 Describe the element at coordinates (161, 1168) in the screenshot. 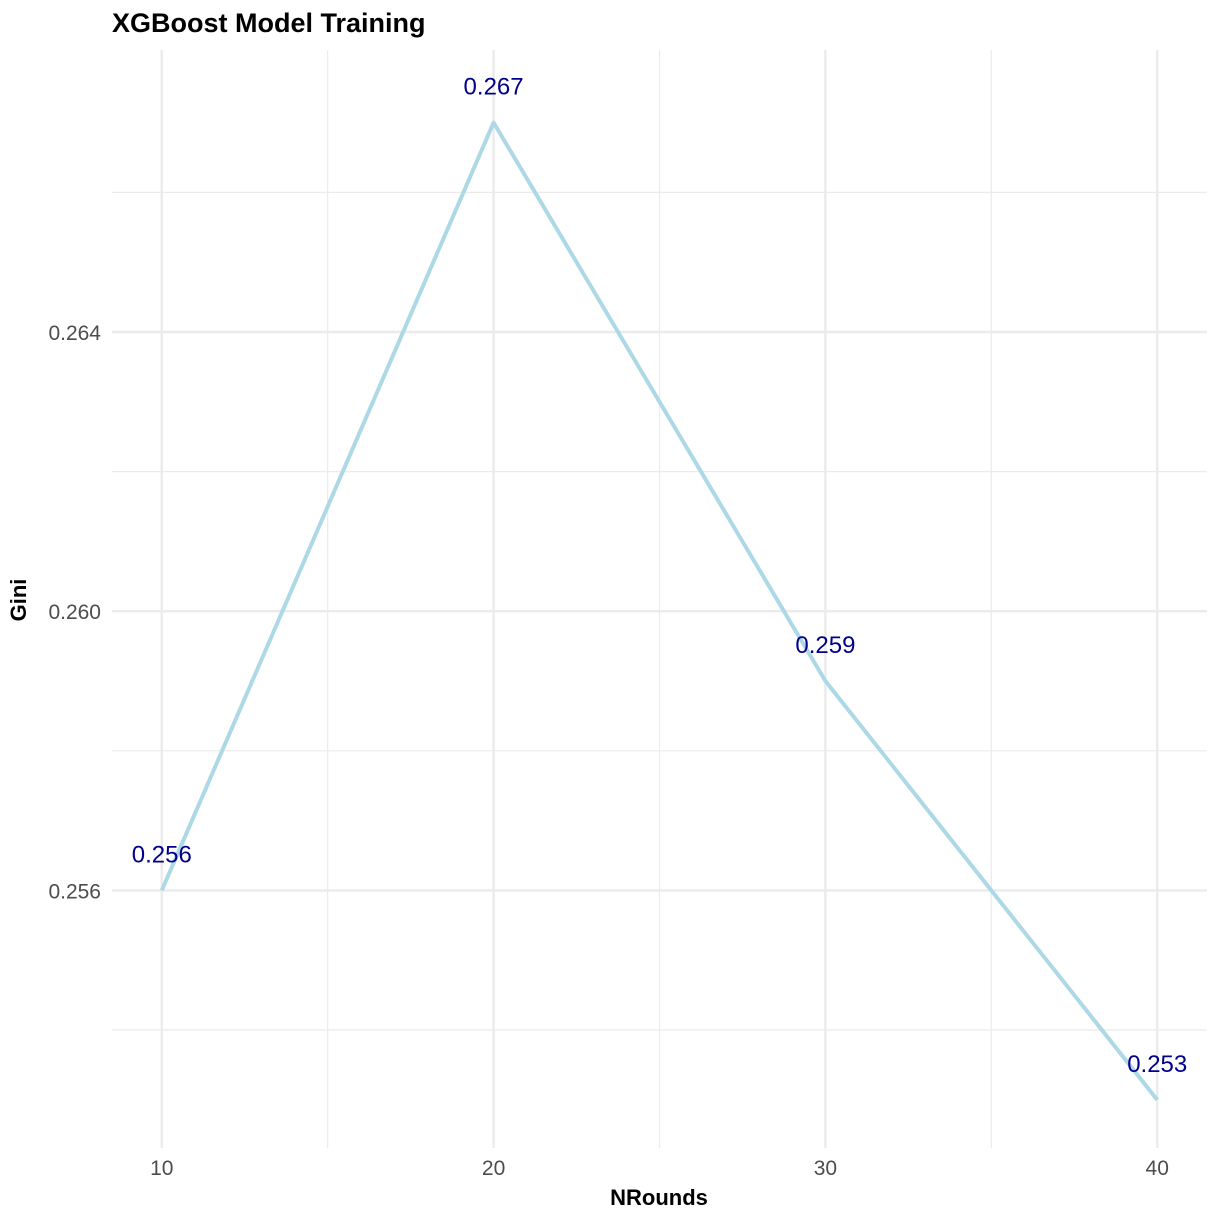

I see `x-tick-label-10: 10` at that location.